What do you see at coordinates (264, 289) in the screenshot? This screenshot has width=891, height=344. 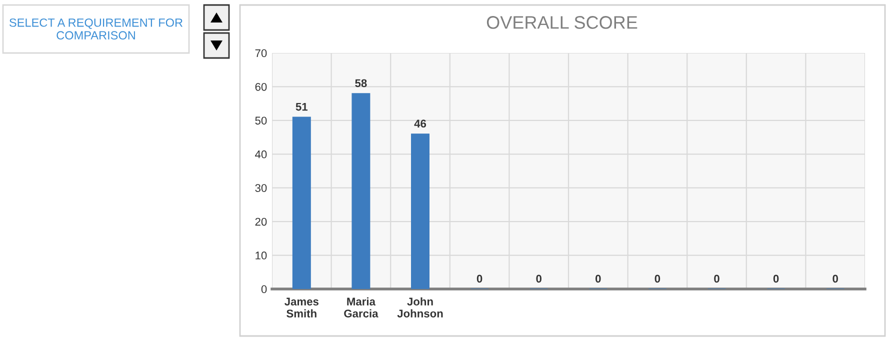 I see `y-tick-label: 0` at bounding box center [264, 289].